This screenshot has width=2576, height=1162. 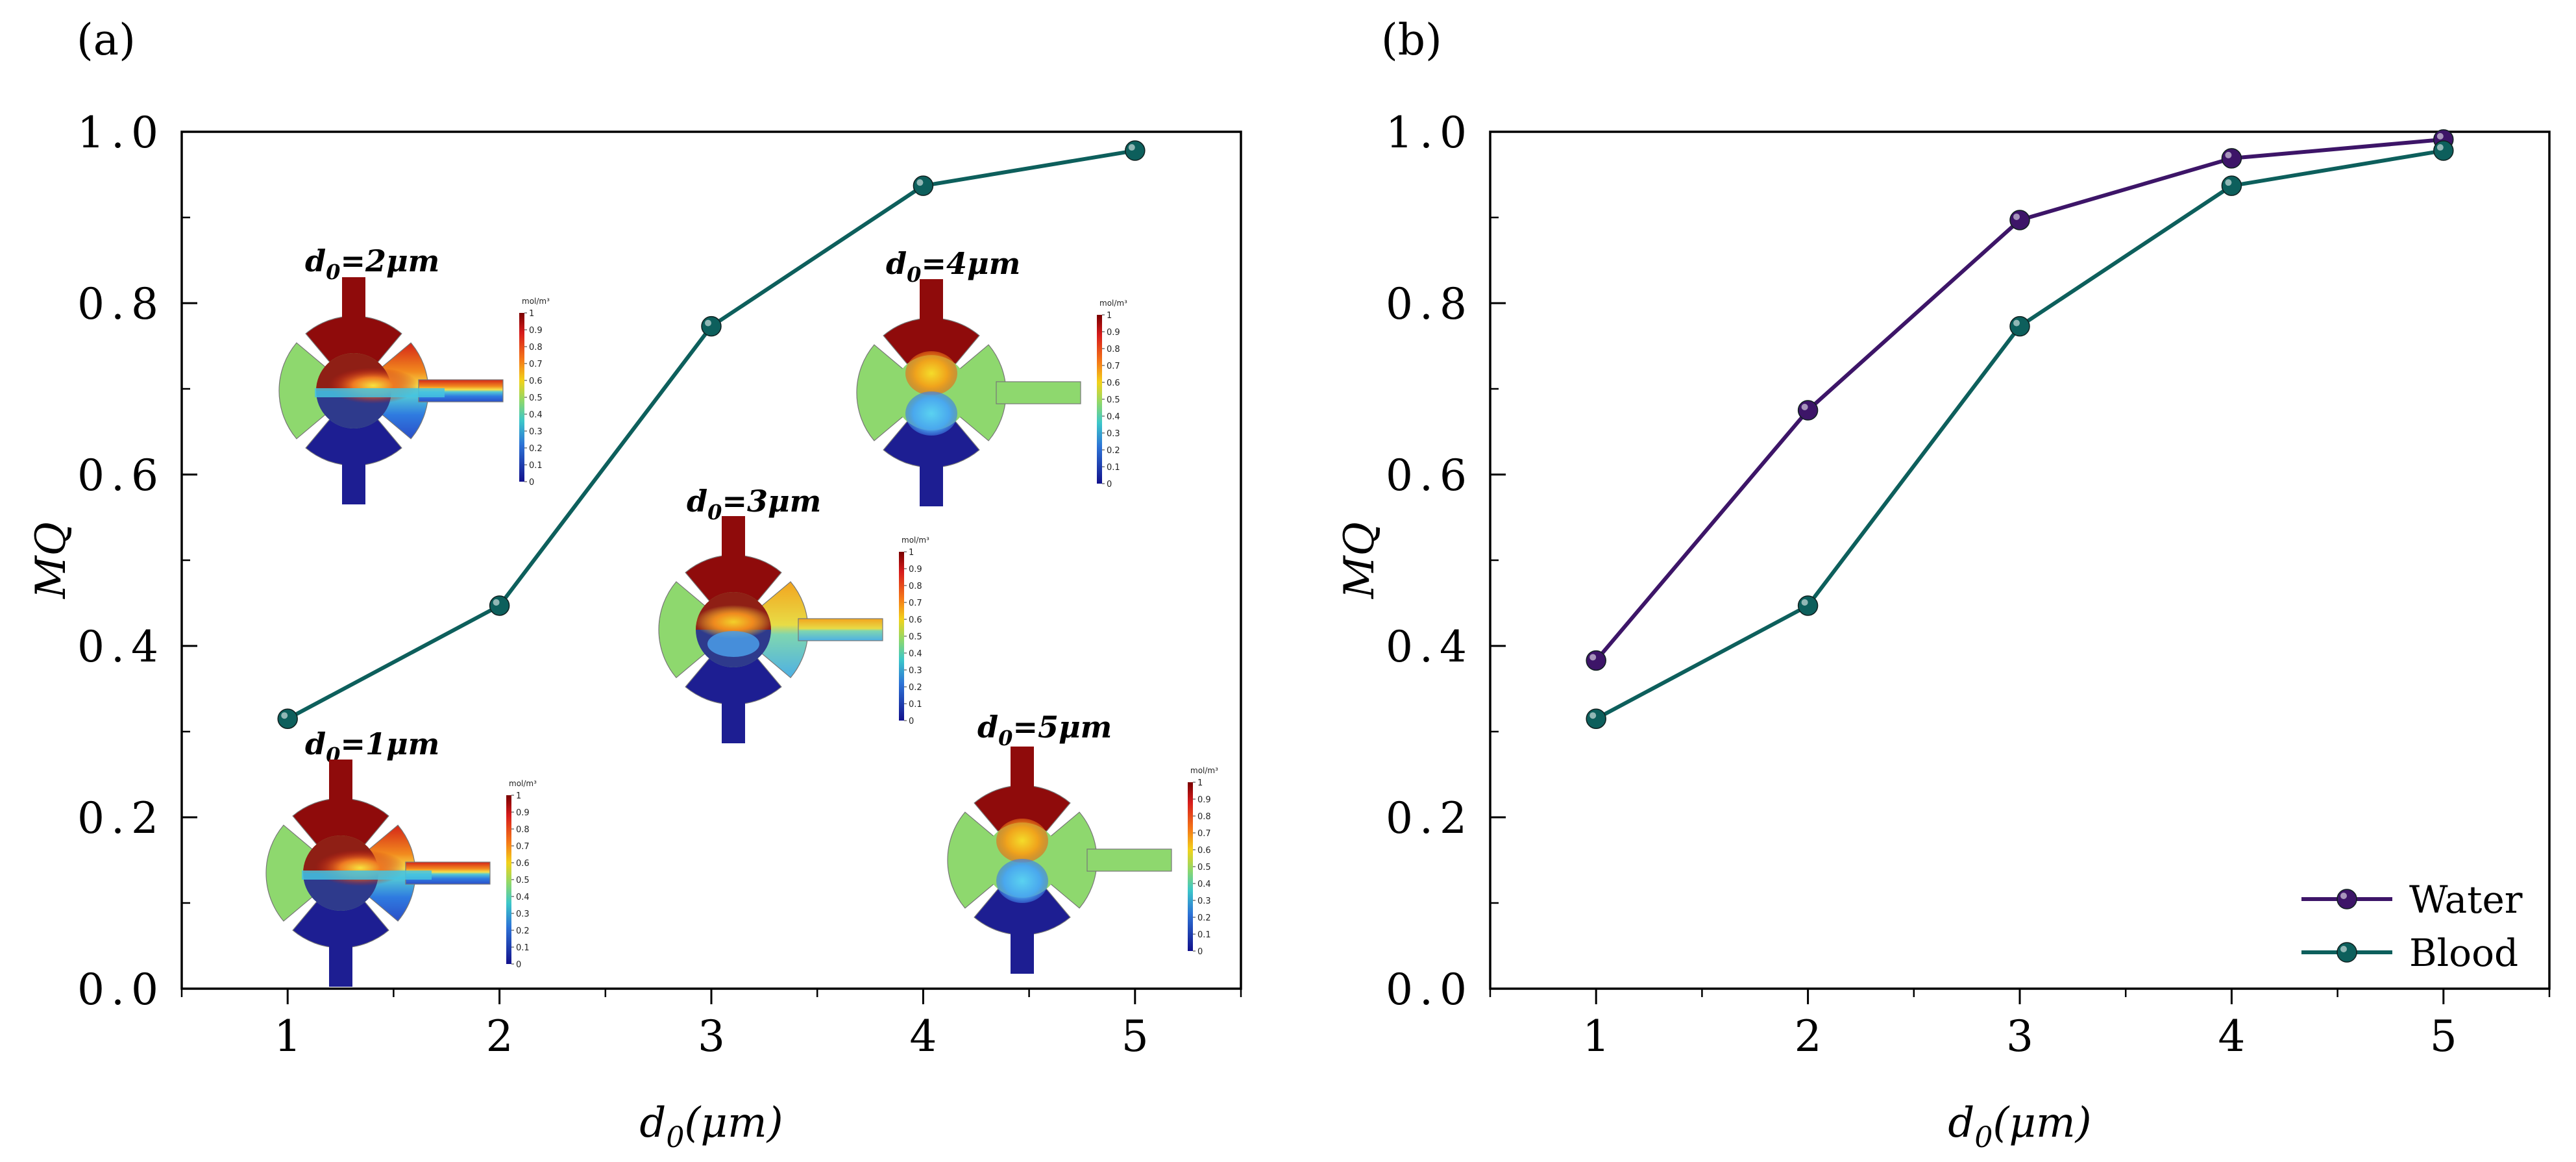 What do you see at coordinates (121, 476) in the screenshot?
I see `y-tick-label: 0.6` at bounding box center [121, 476].